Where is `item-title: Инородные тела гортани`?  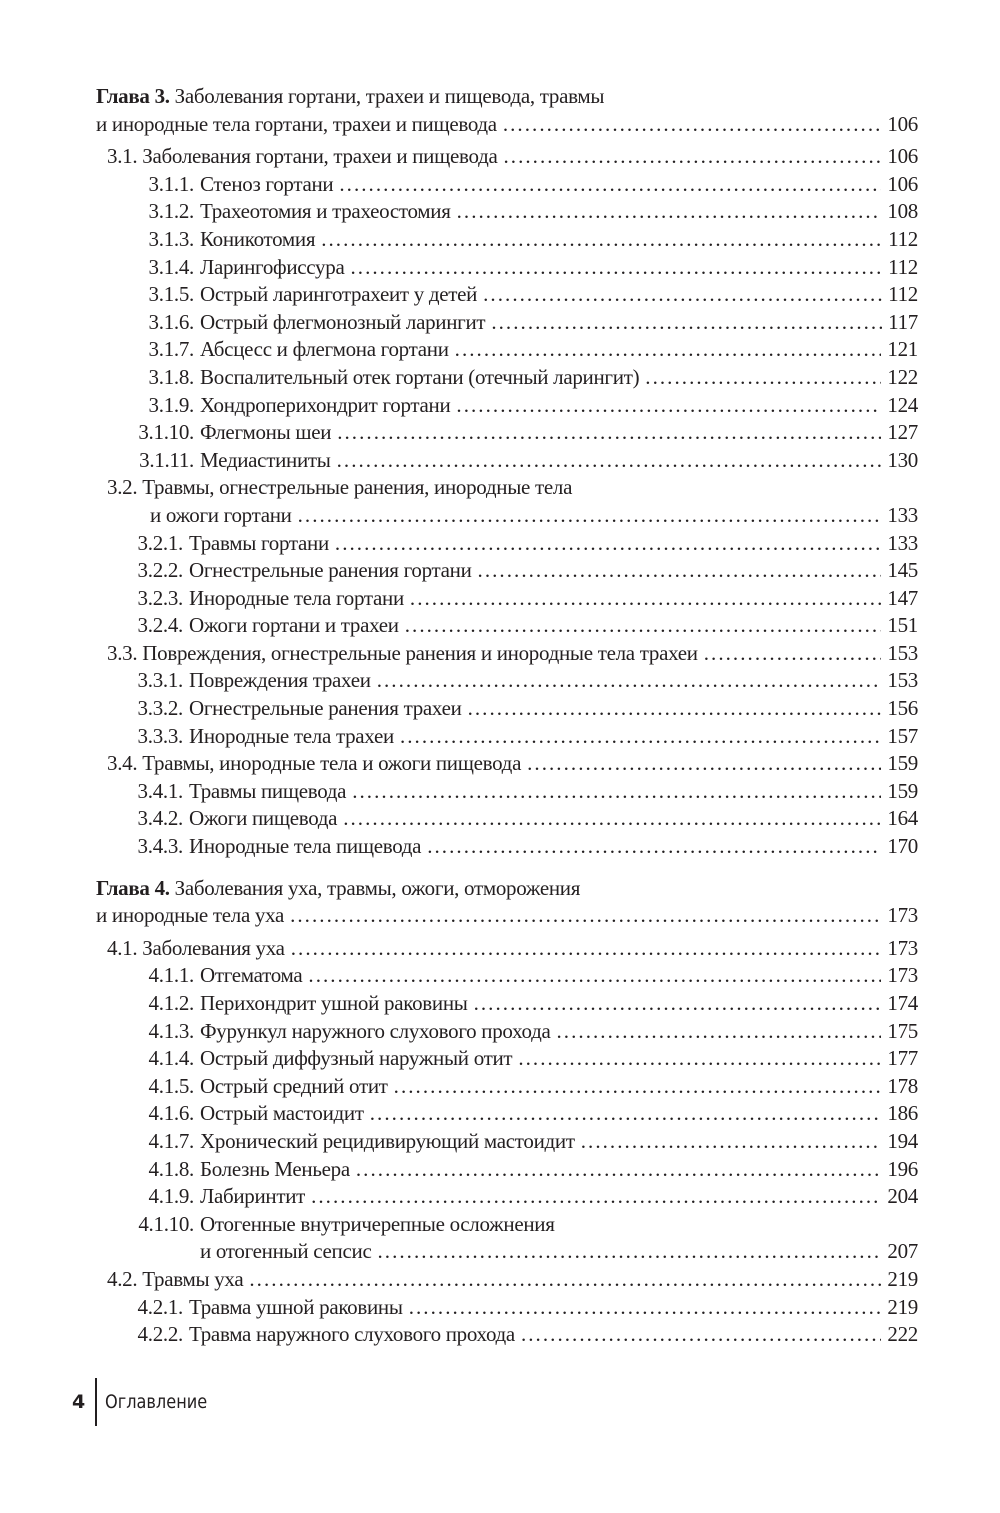 item-title: Инородные тела гортани is located at coordinates (296, 597).